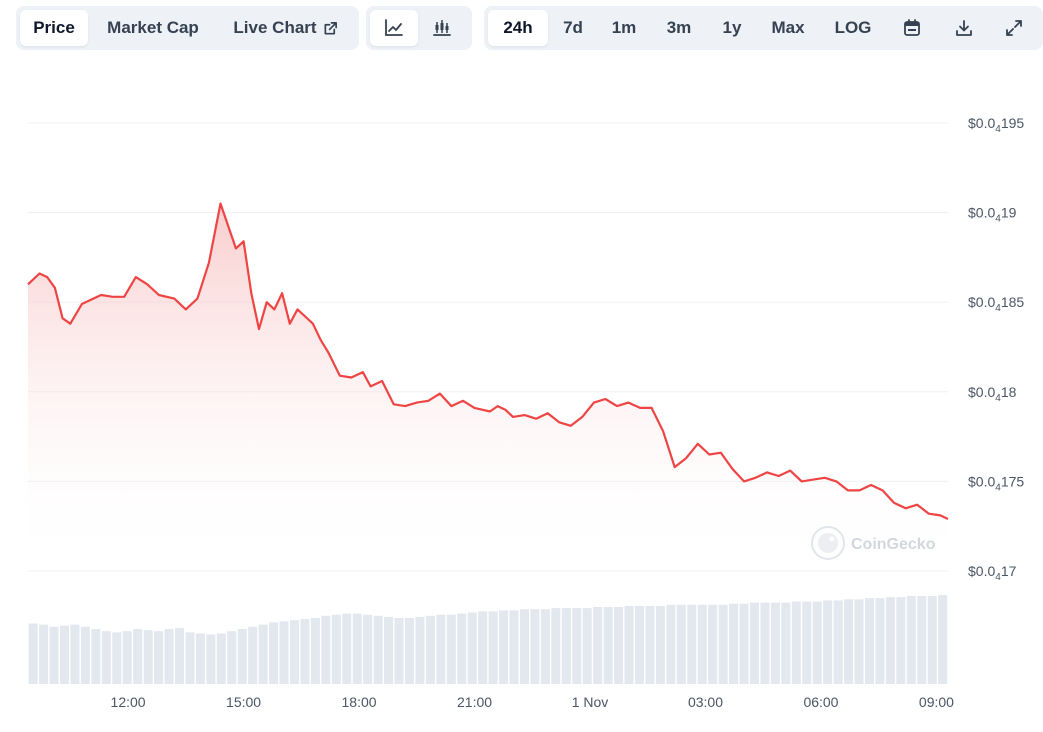 This screenshot has height=732, width=1043. I want to click on expand-icon, so click(1014, 28).